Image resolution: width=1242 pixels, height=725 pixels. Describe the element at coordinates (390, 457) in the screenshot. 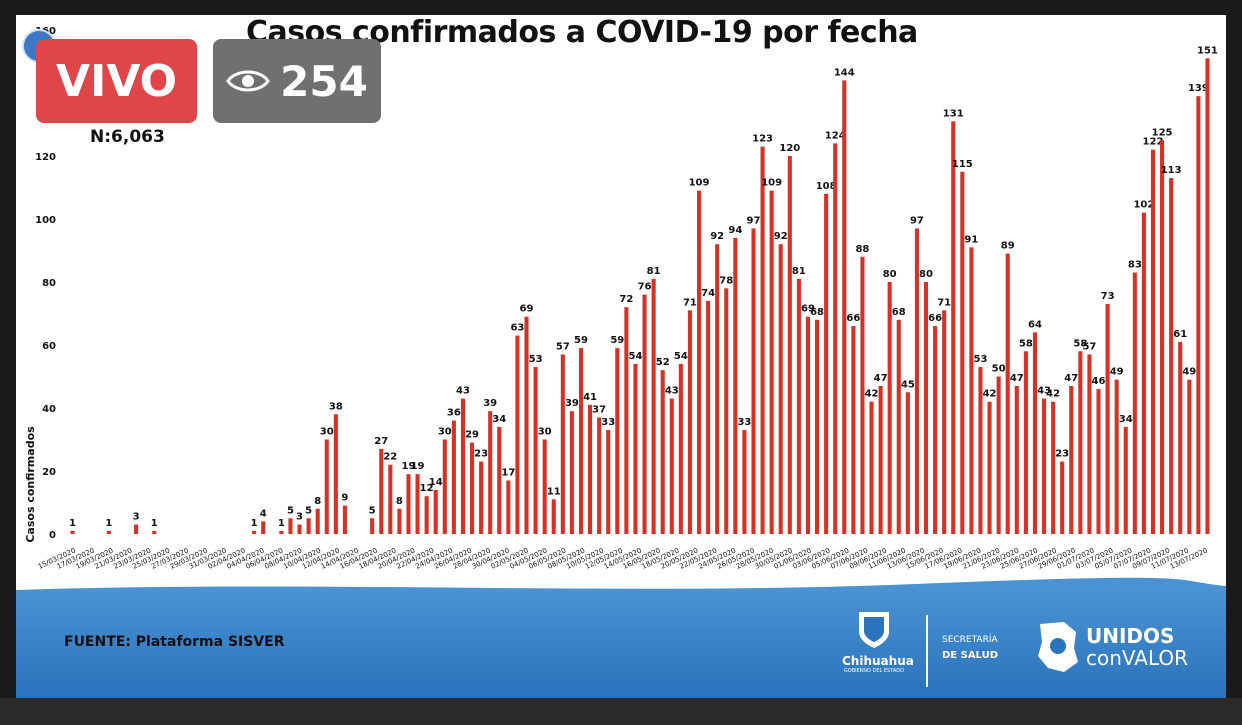

I see `bar-value-label: 22` at that location.